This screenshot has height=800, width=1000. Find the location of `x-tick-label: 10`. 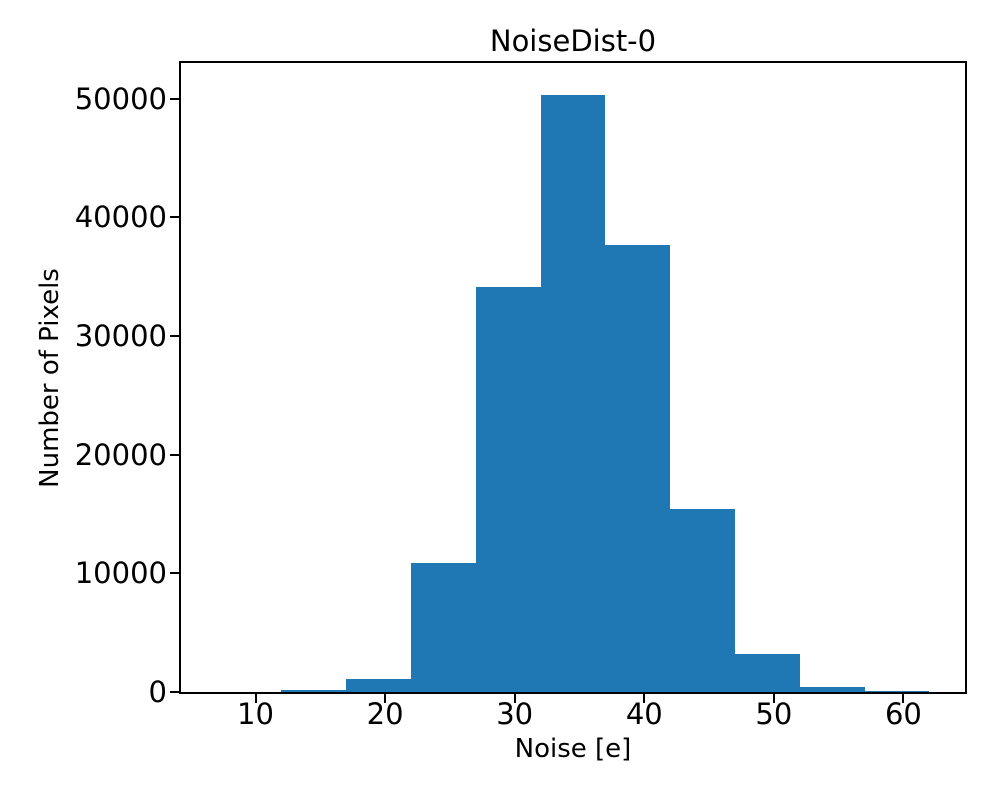

x-tick-label: 10 is located at coordinates (255, 714).